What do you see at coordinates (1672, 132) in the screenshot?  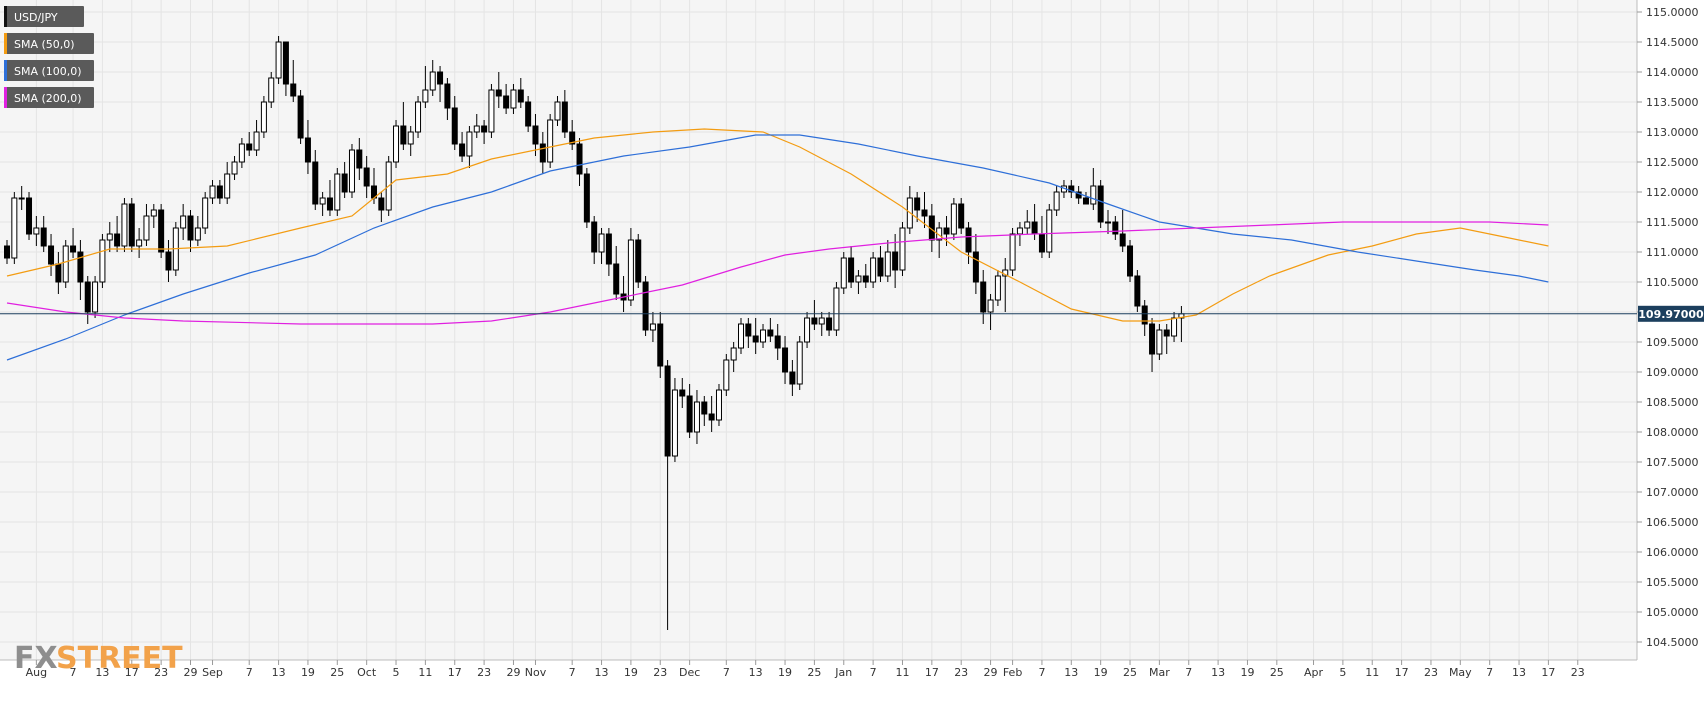 I see `y-tick-label: 113.0000` at bounding box center [1672, 132].